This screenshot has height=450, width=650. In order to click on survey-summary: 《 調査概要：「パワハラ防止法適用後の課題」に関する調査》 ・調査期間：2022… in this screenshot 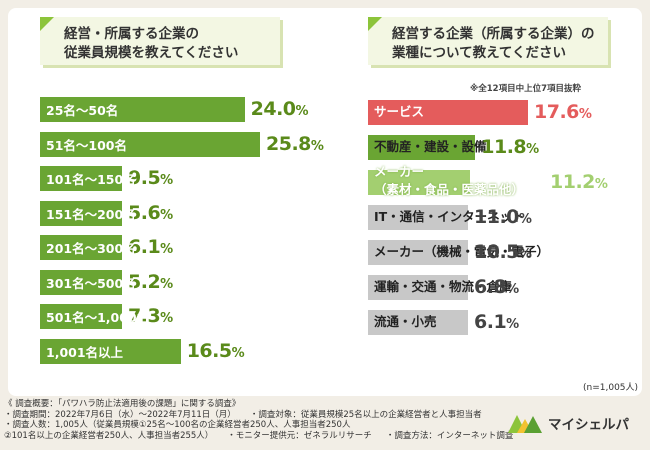, I will do `click(258, 420)`.